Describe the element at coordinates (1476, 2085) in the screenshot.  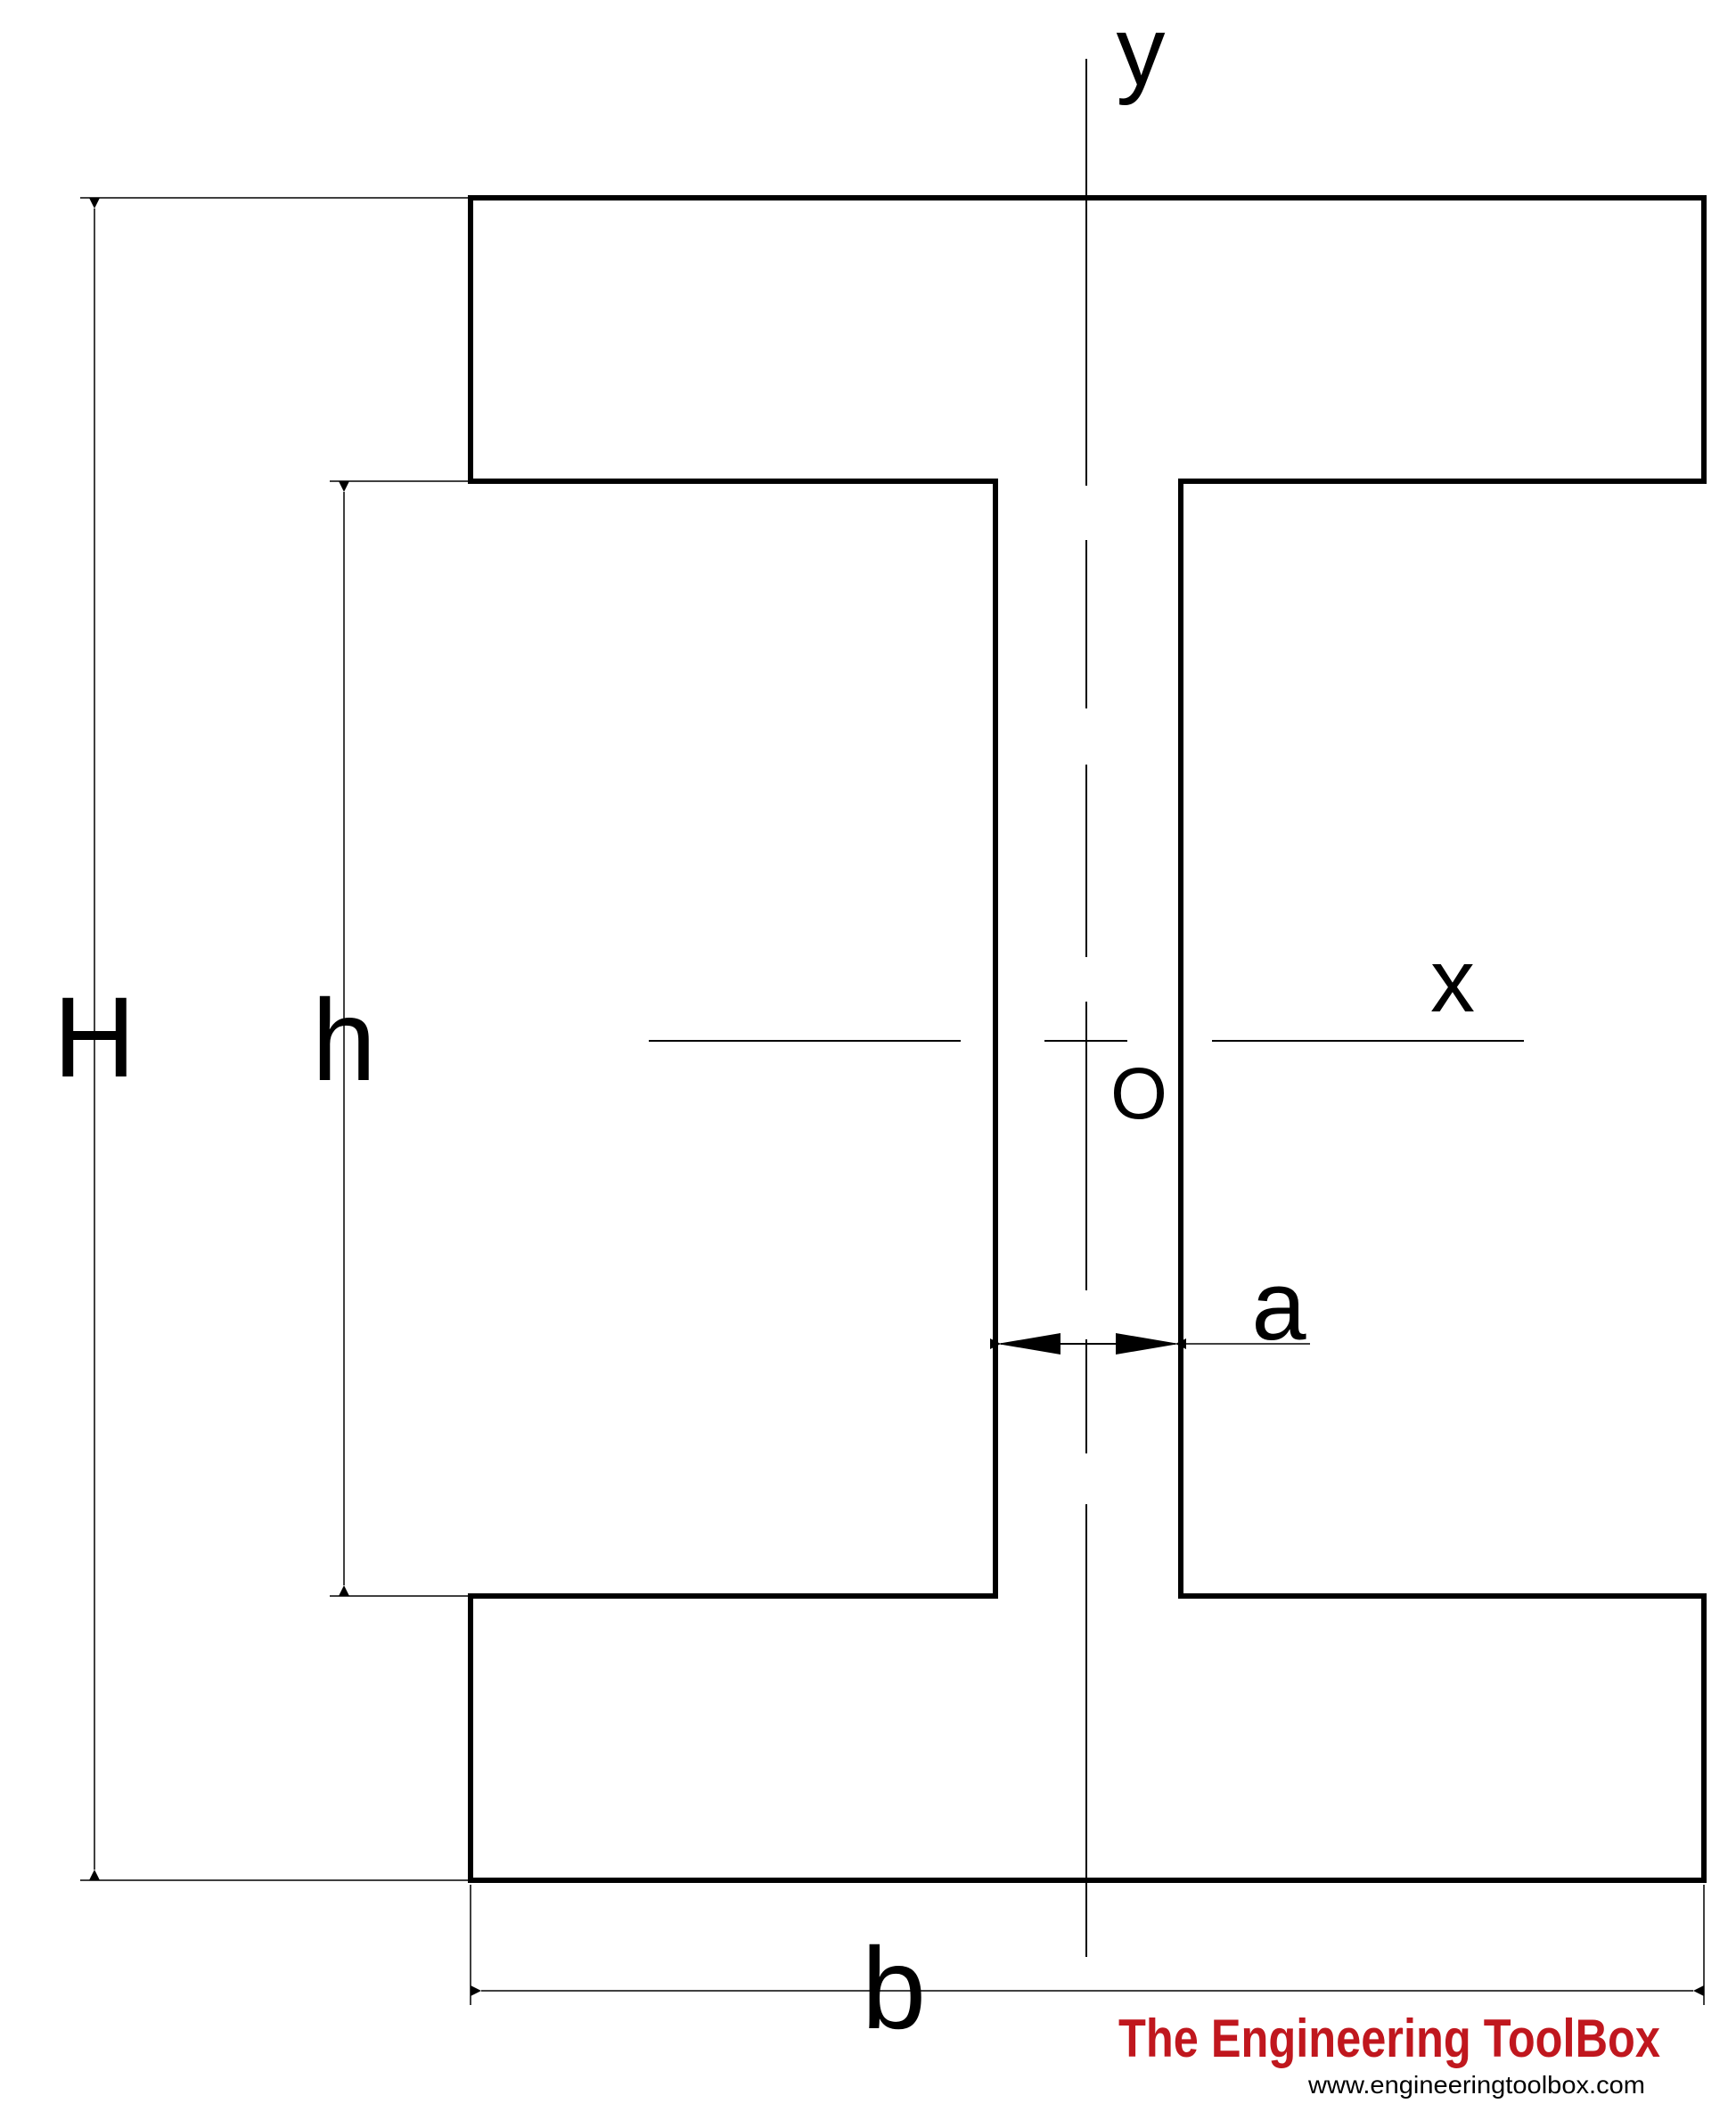
I see `brand-url: www.engineeringtoolbox.com` at that location.